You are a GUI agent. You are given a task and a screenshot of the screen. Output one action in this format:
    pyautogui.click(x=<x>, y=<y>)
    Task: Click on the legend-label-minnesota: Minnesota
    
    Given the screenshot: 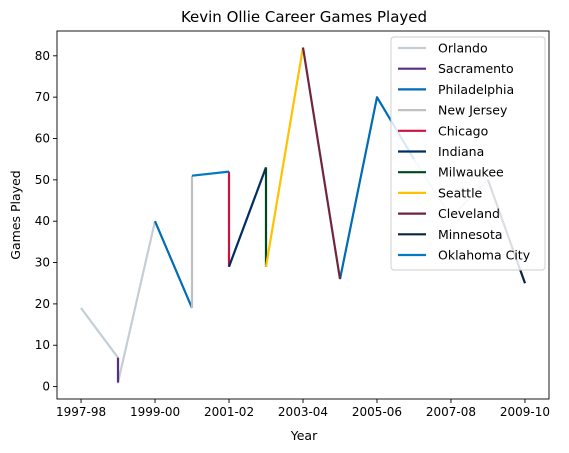 What is the action you would take?
    pyautogui.click(x=470, y=234)
    